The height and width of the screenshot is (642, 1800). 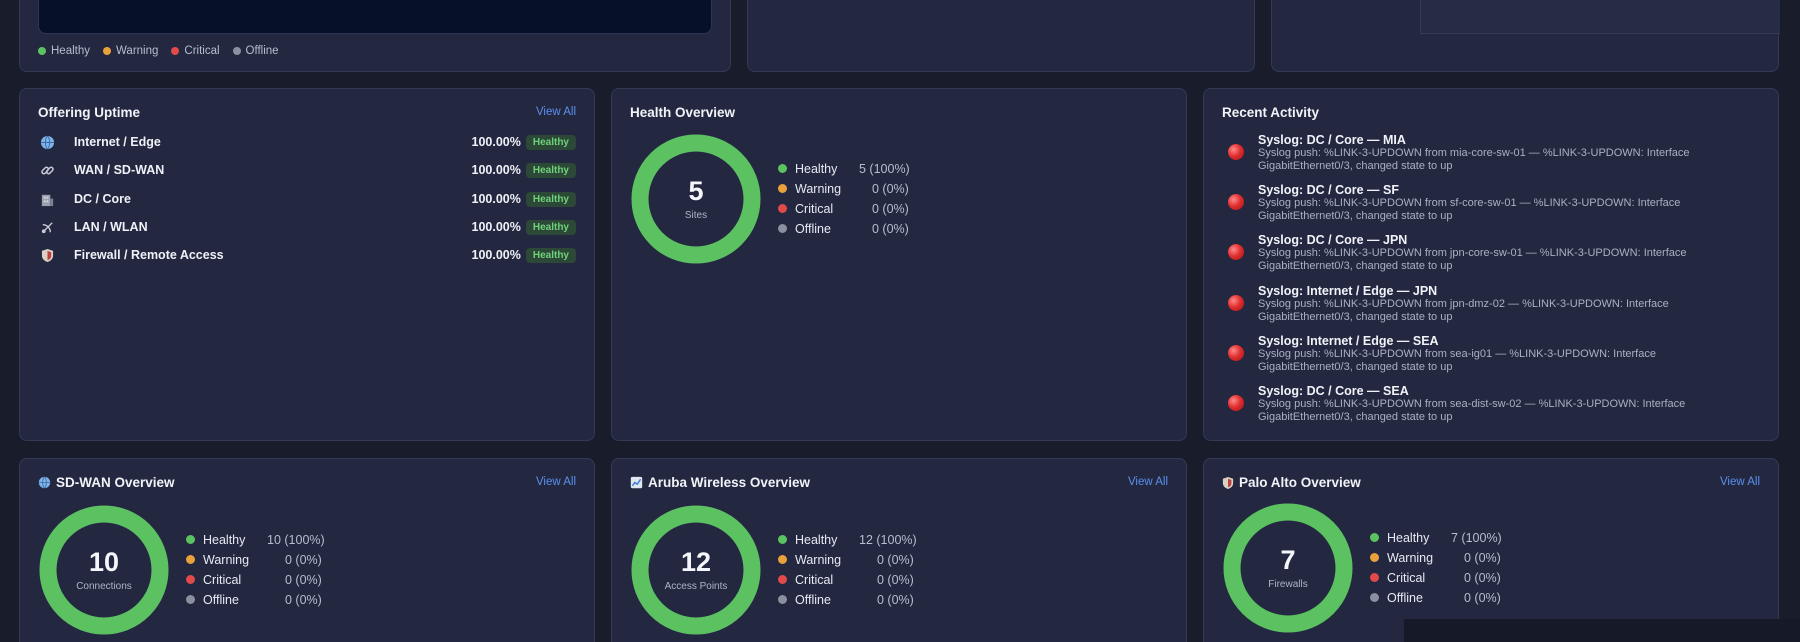 What do you see at coordinates (255, 540) in the screenshot?
I see `legend-row-healthy: Healthy 10 (100%)` at bounding box center [255, 540].